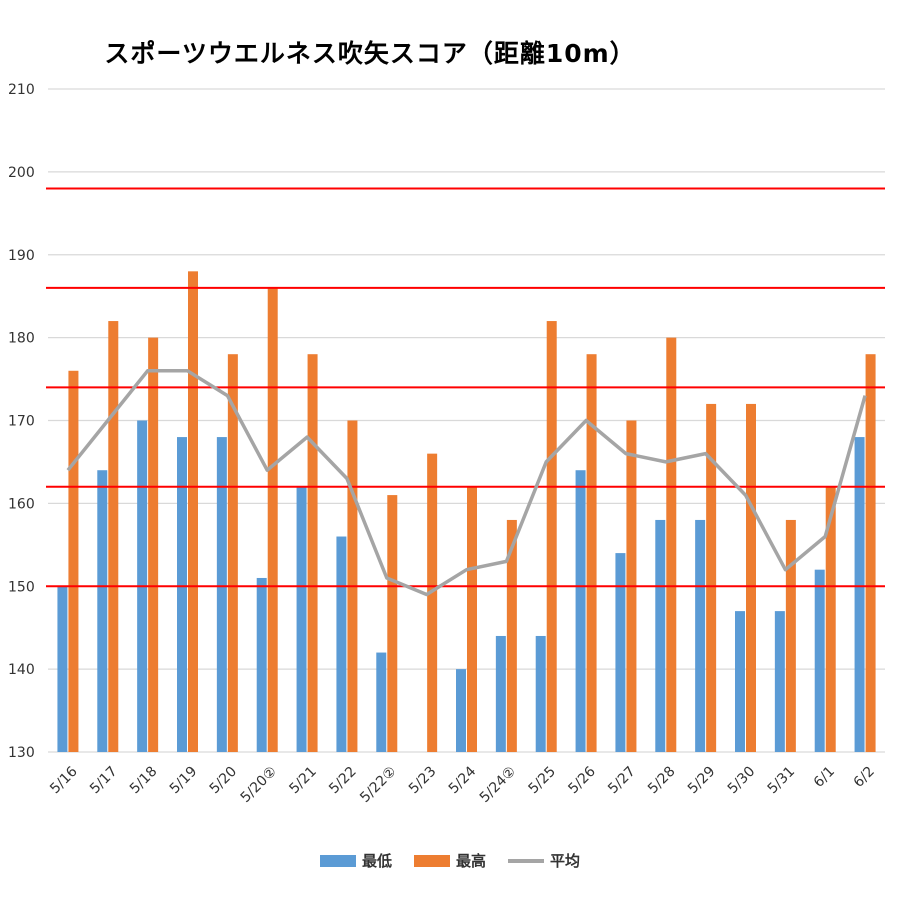  I want to click on y-tick-label: 160, so click(21, 504).